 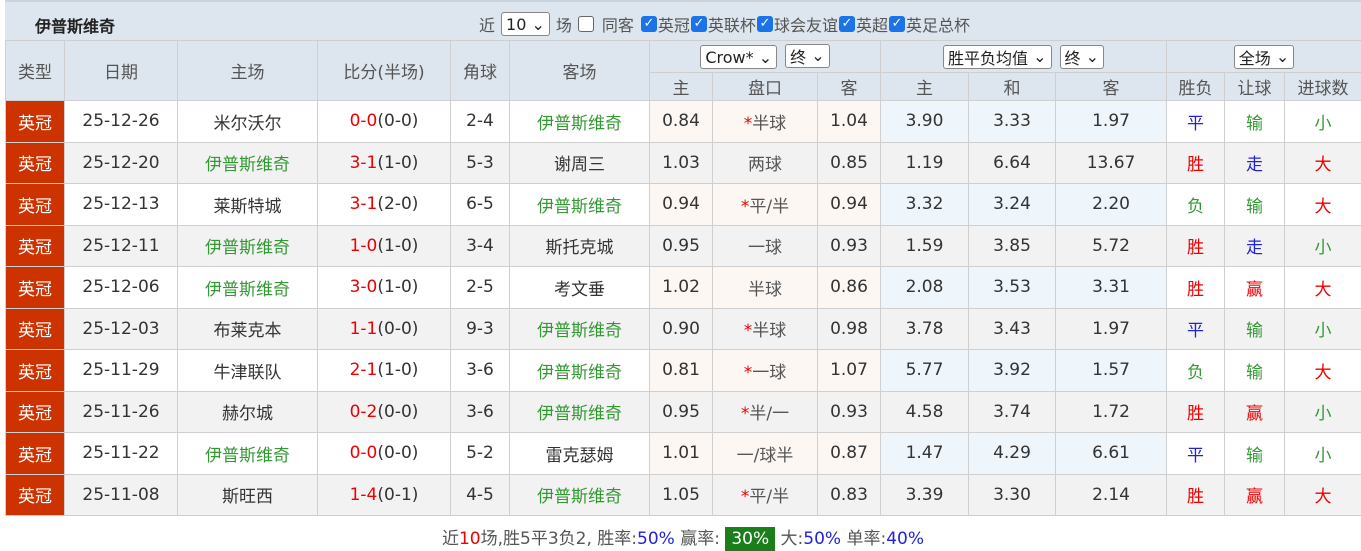 What do you see at coordinates (1196, 412) in the screenshot?
I see `result: 胜` at bounding box center [1196, 412].